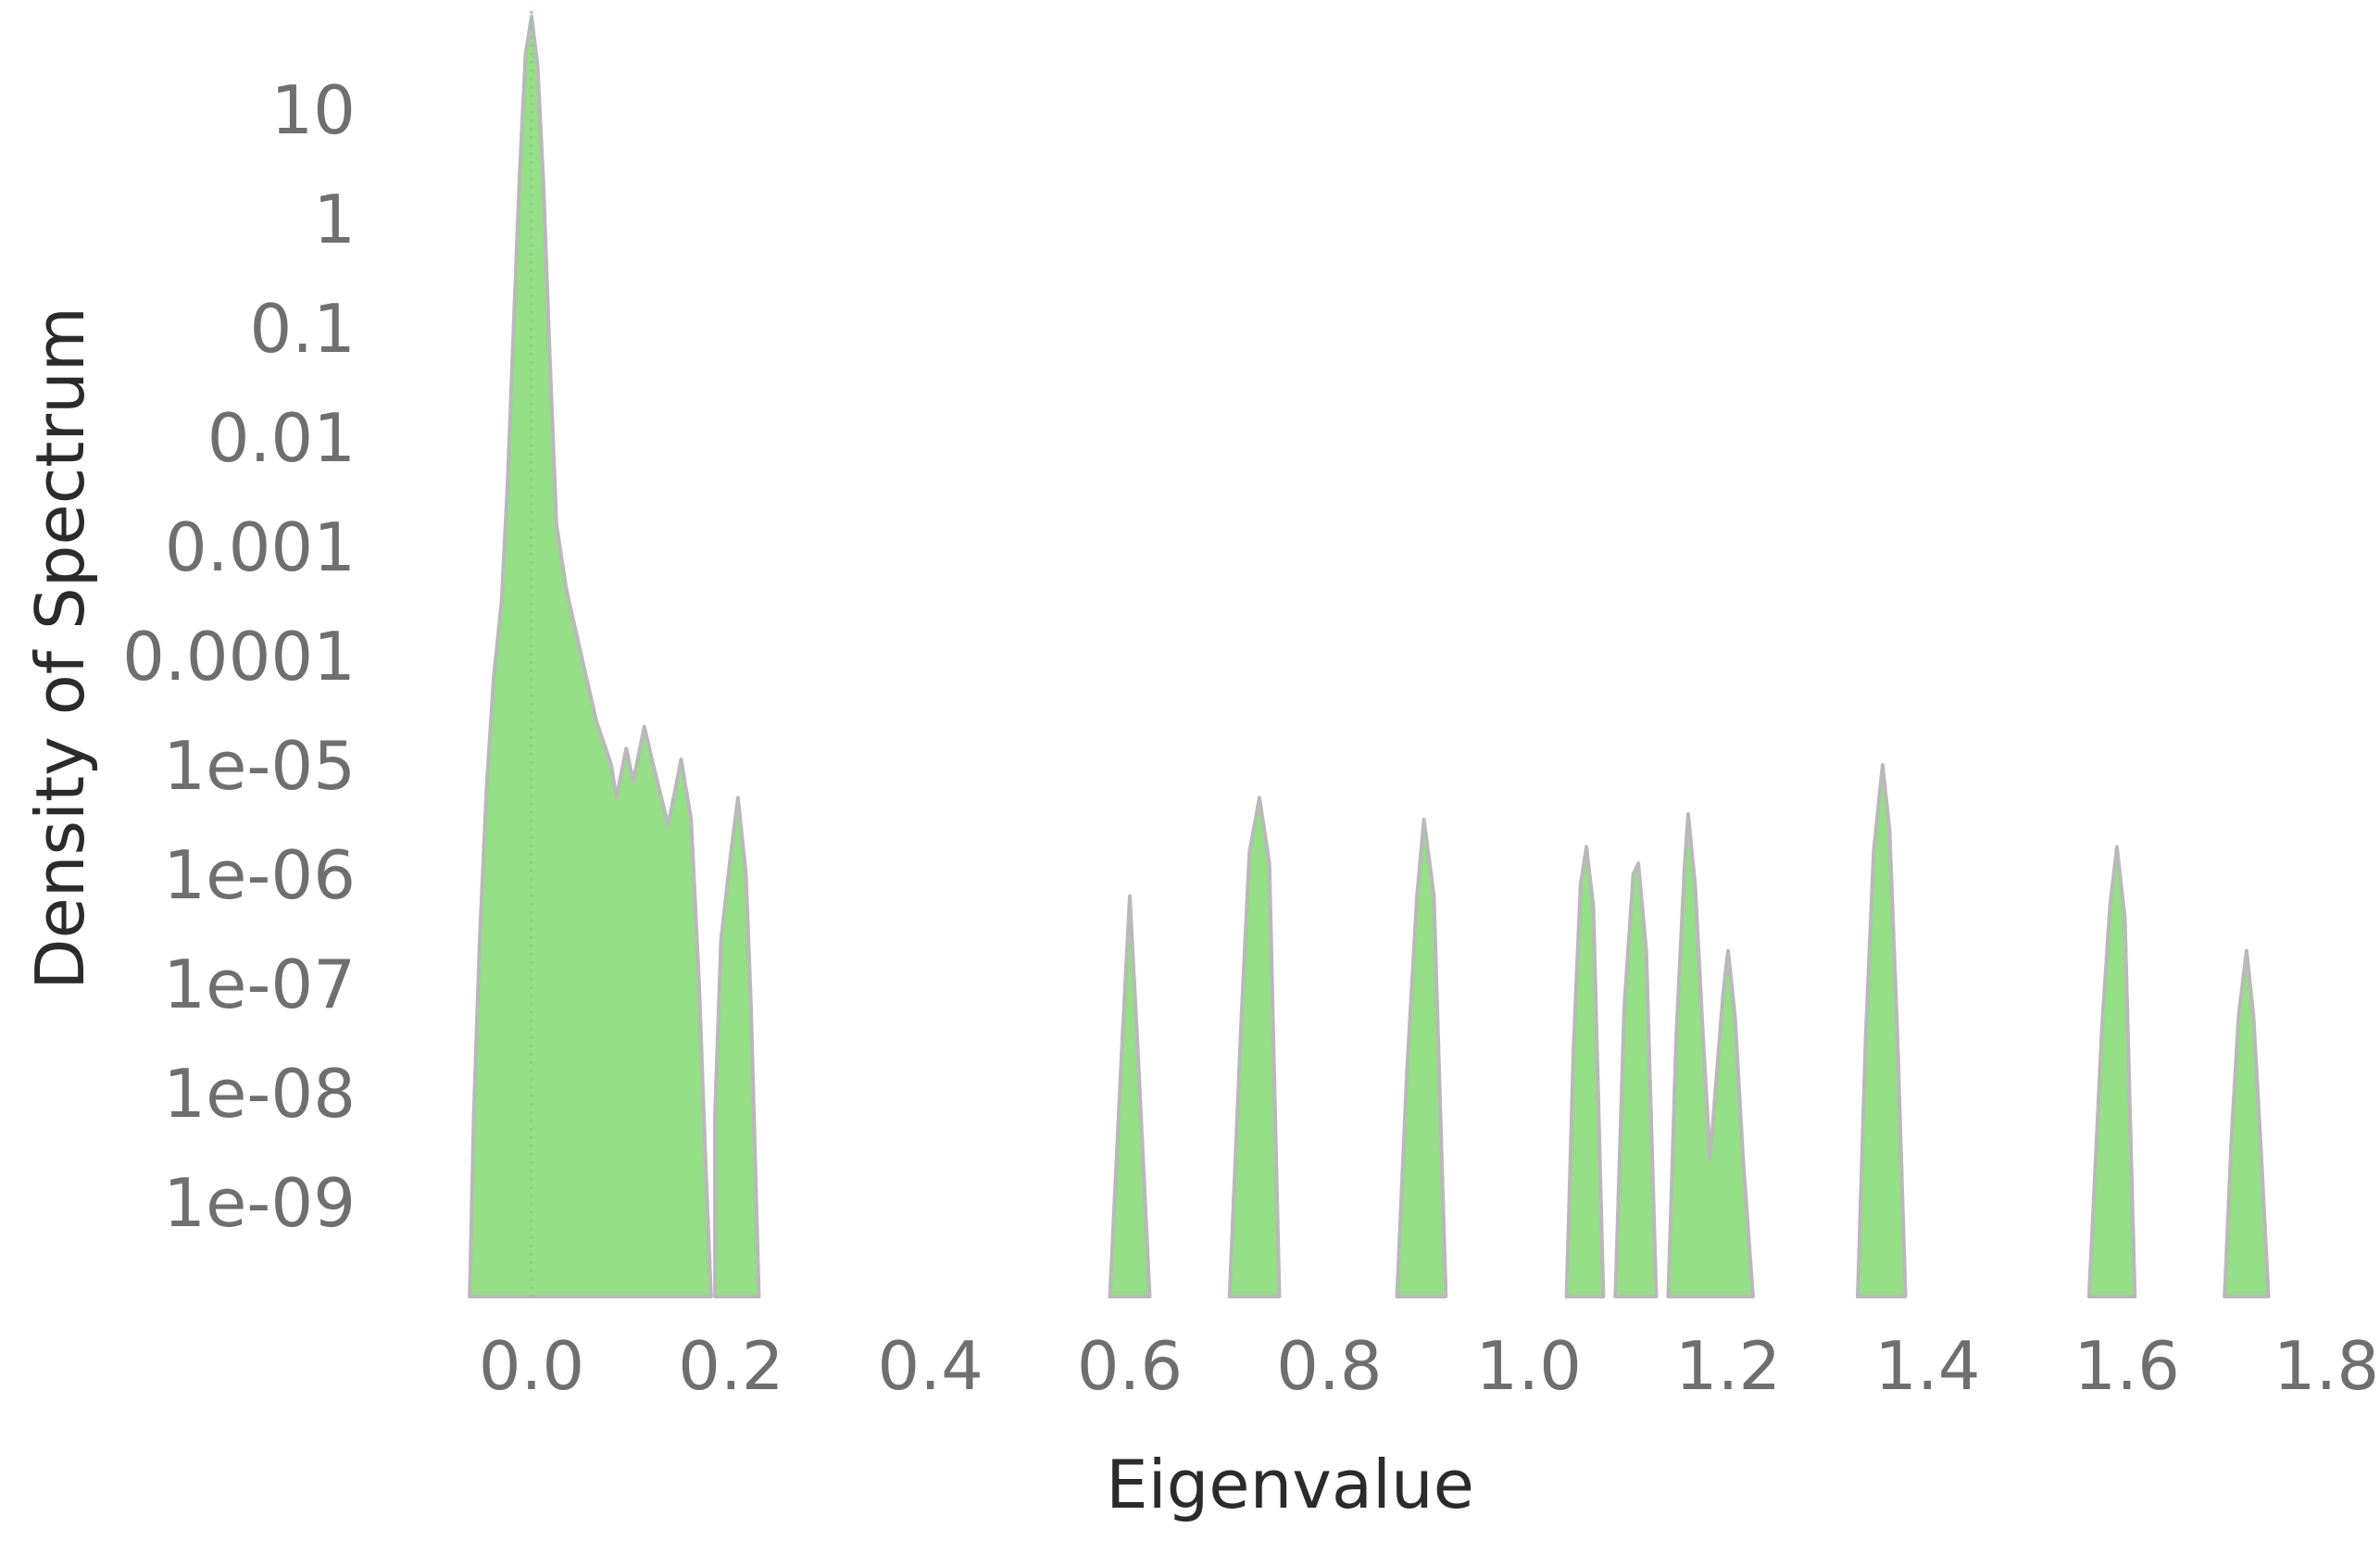 This screenshot has width=2380, height=1541. What do you see at coordinates (1329, 1366) in the screenshot?
I see `x-tick-label: 0.8` at bounding box center [1329, 1366].